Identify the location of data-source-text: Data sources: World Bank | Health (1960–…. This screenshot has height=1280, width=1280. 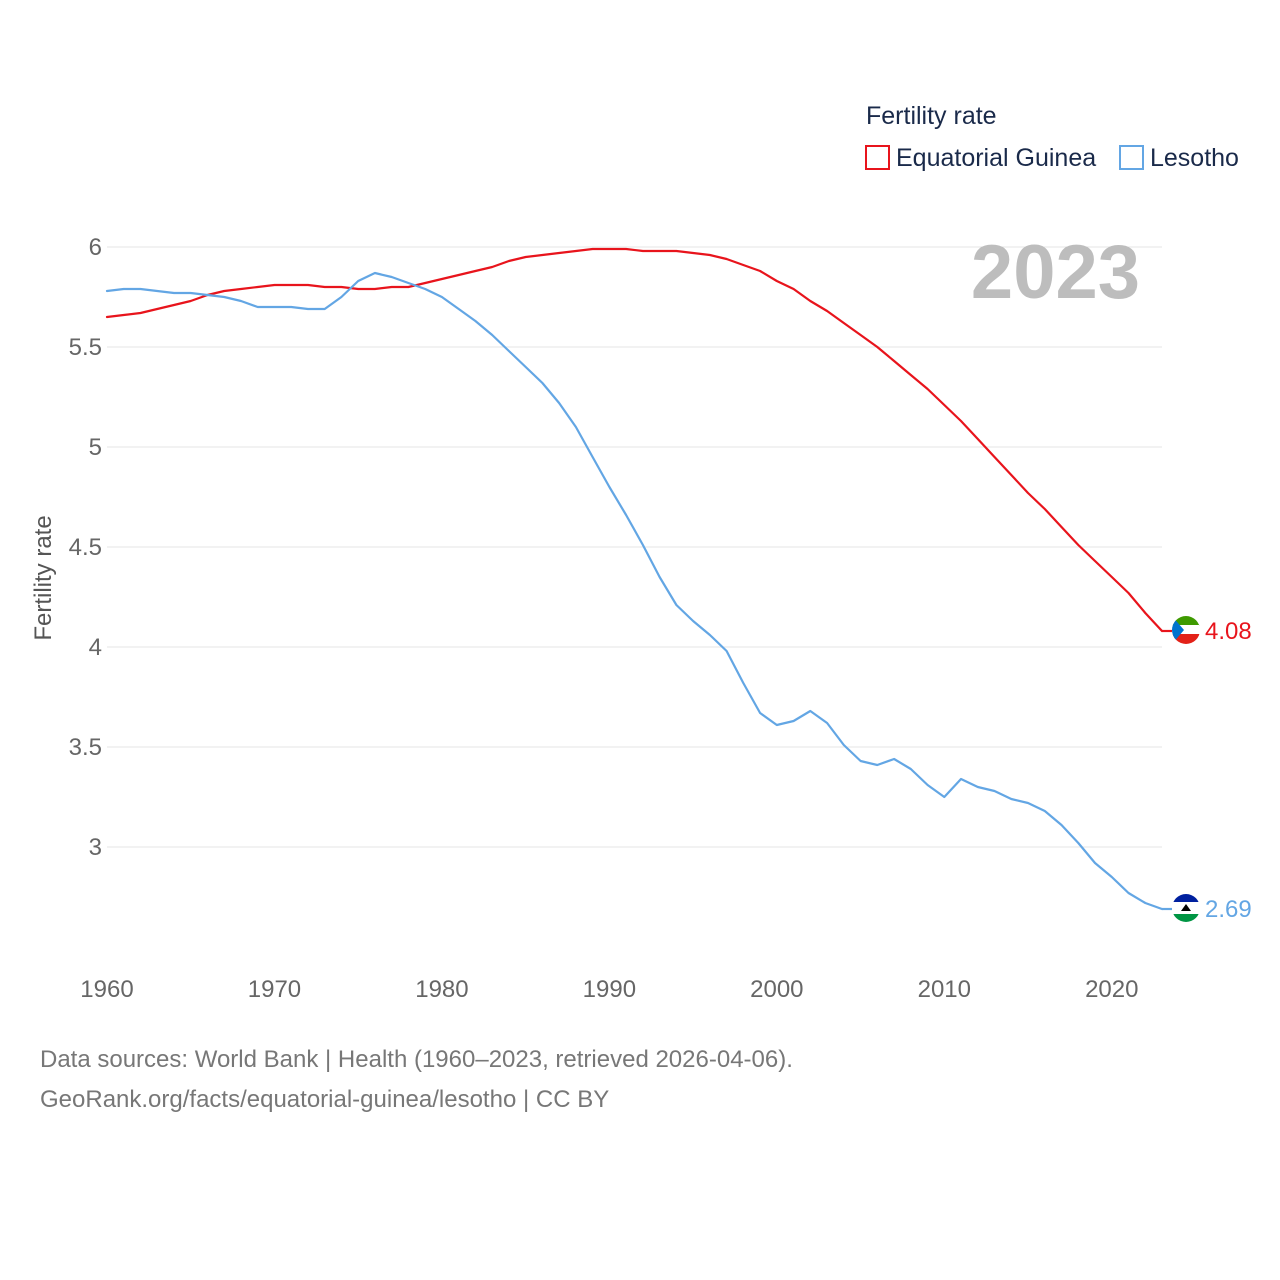
(416, 1059).